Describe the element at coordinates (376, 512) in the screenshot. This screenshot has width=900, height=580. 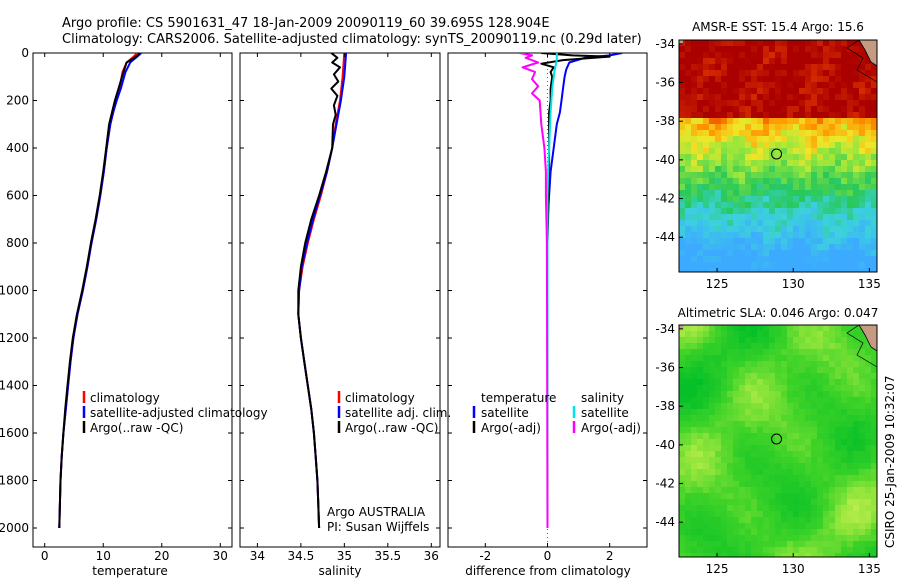
I see `argo-program-label: Argo AUSTRALIA` at that location.